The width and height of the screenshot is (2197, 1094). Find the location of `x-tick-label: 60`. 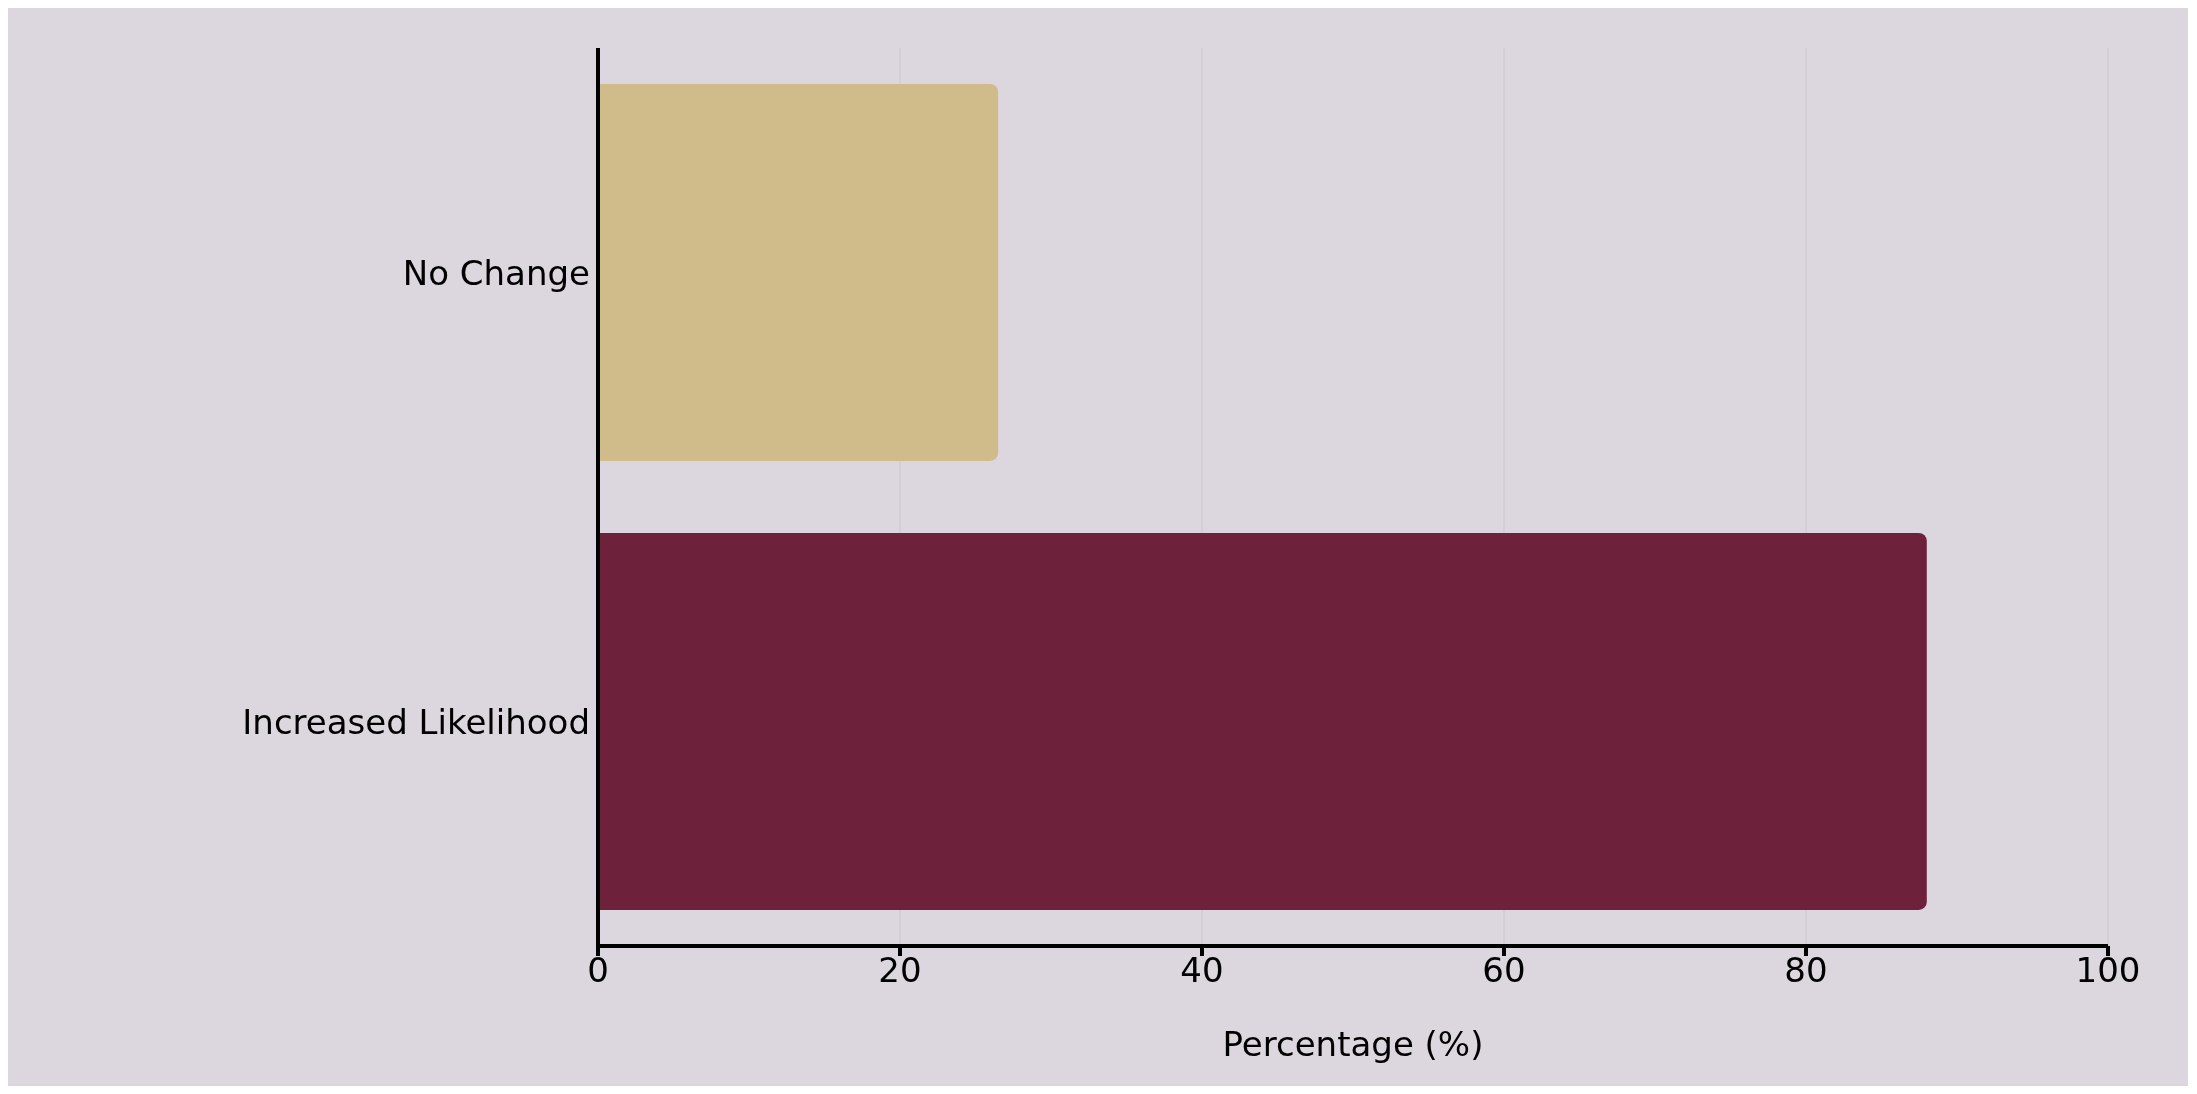

x-tick-label: 60 is located at coordinates (1504, 970).